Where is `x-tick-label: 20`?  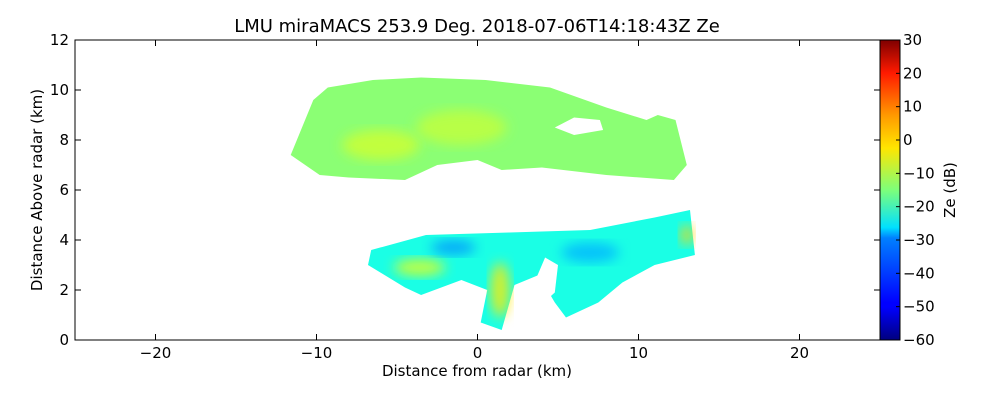 x-tick-label: 20 is located at coordinates (799, 353).